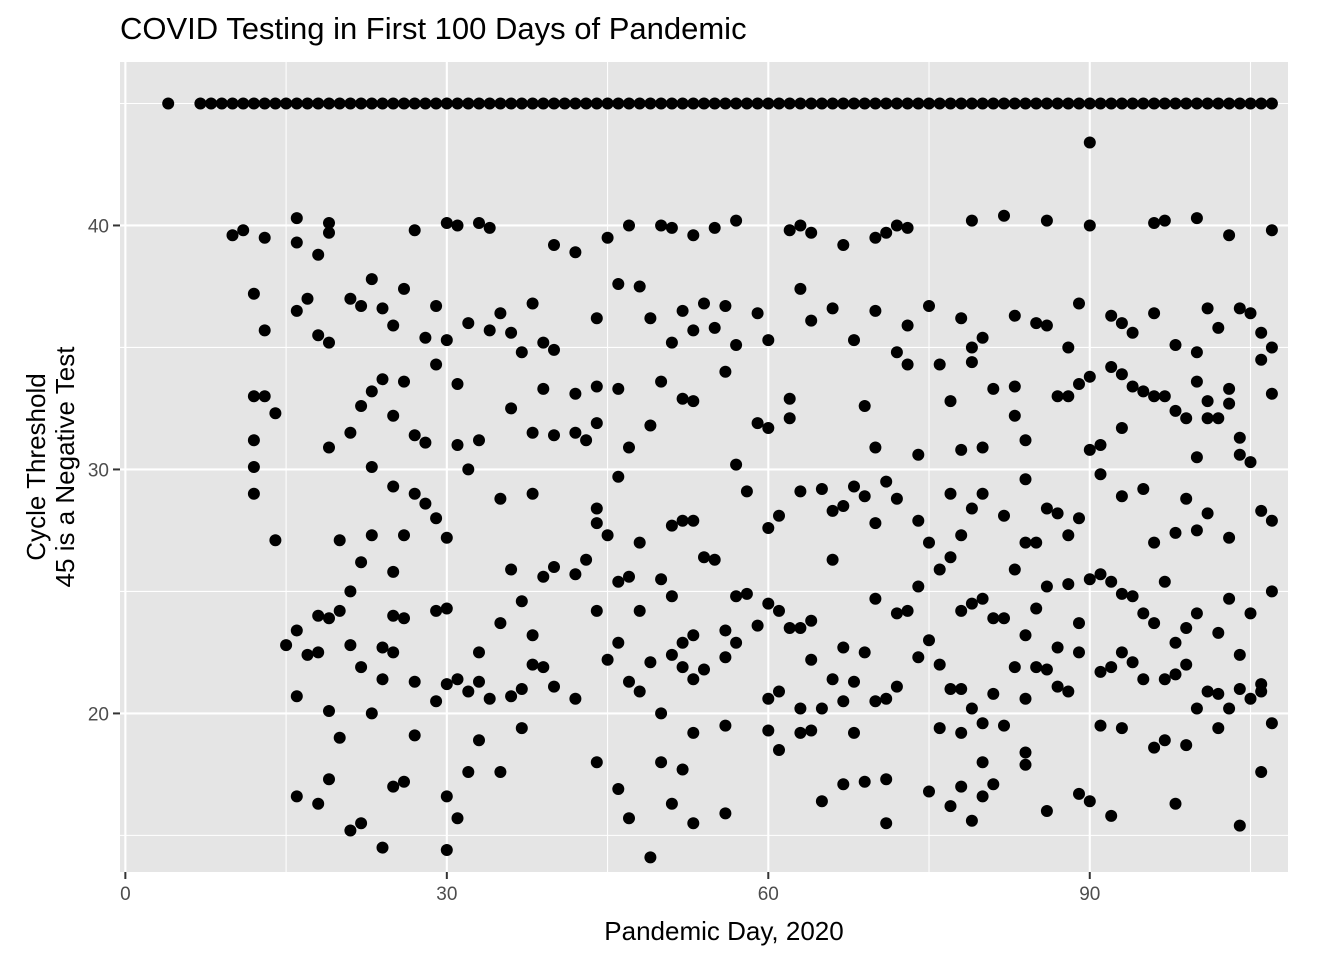 The height and width of the screenshot is (960, 1344). What do you see at coordinates (104, 470) in the screenshot?
I see `y-axis: 20 30 40` at bounding box center [104, 470].